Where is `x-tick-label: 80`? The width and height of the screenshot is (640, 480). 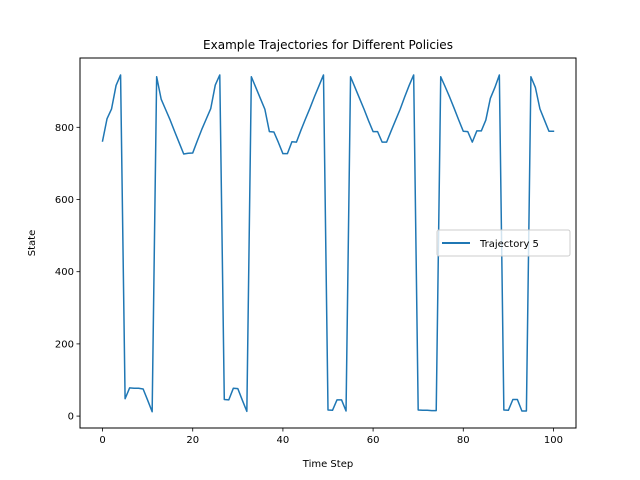
x-tick-label: 80 is located at coordinates (463, 440).